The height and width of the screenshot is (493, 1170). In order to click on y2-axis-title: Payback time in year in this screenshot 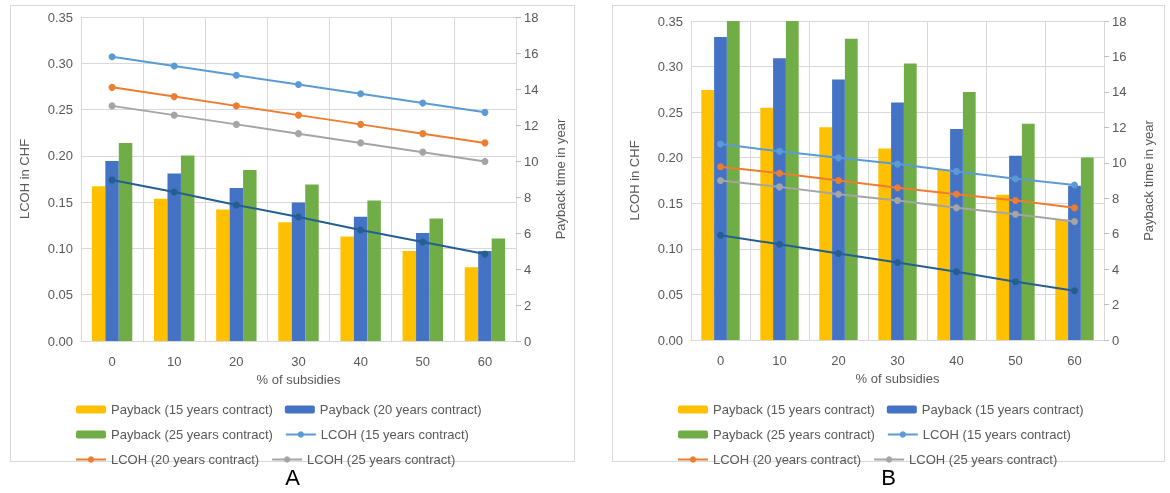, I will do `click(560, 179)`.